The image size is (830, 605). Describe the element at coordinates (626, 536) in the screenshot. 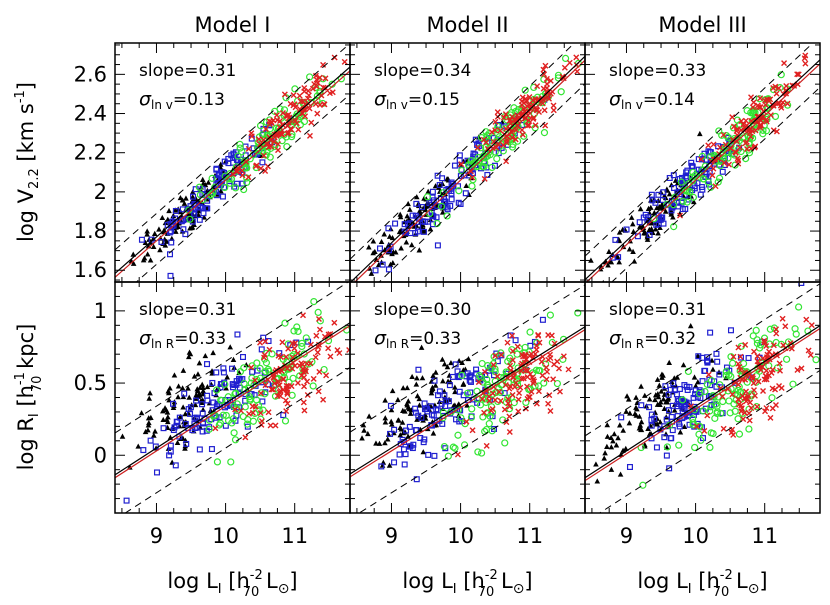

I see `x-tick-label: 9` at that location.